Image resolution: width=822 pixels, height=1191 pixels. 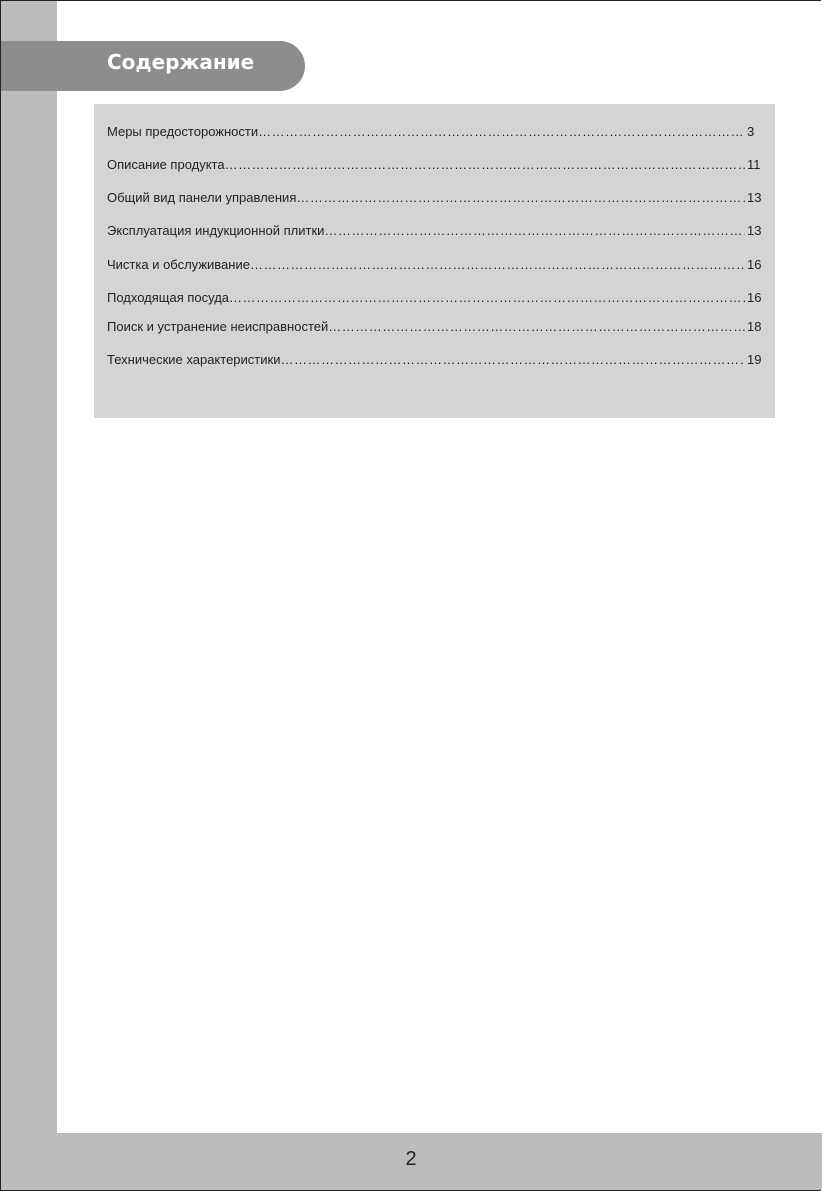 What do you see at coordinates (29, 595) in the screenshot?
I see `left-sidebar-band` at bounding box center [29, 595].